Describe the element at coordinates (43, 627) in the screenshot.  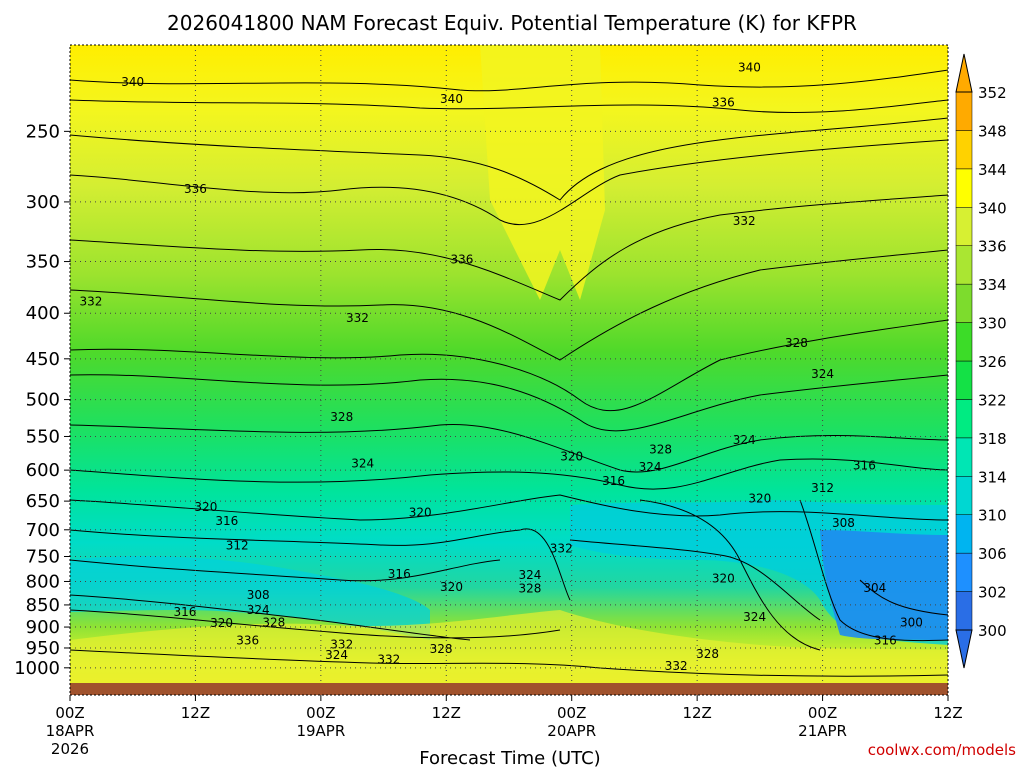
I see `y-tick-label: 900` at that location.